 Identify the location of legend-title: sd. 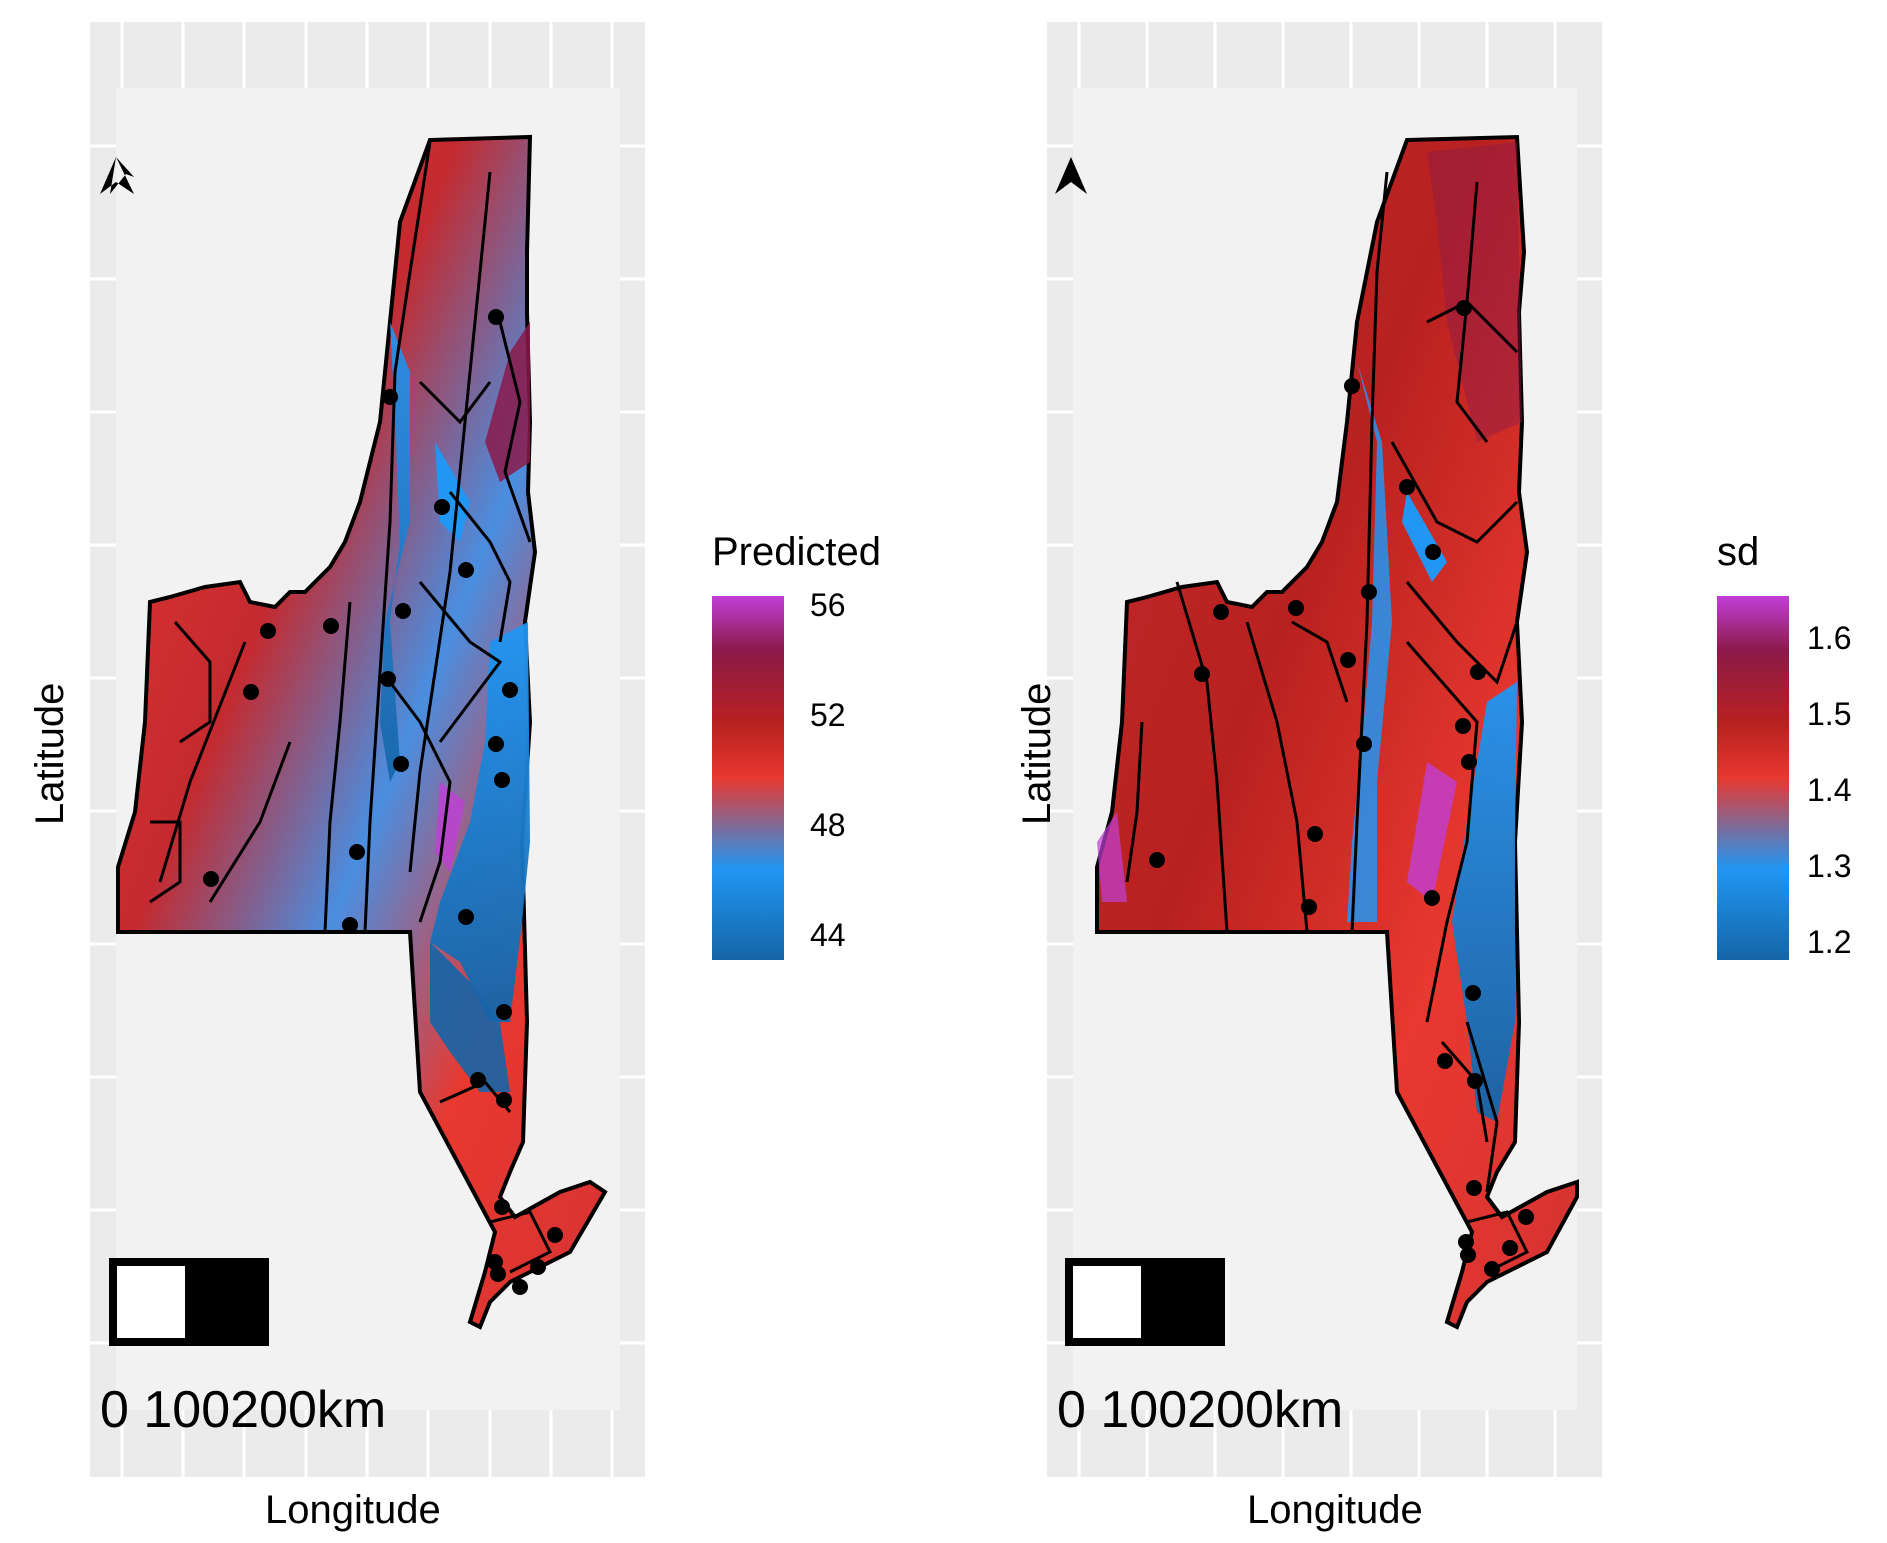
(1738, 552).